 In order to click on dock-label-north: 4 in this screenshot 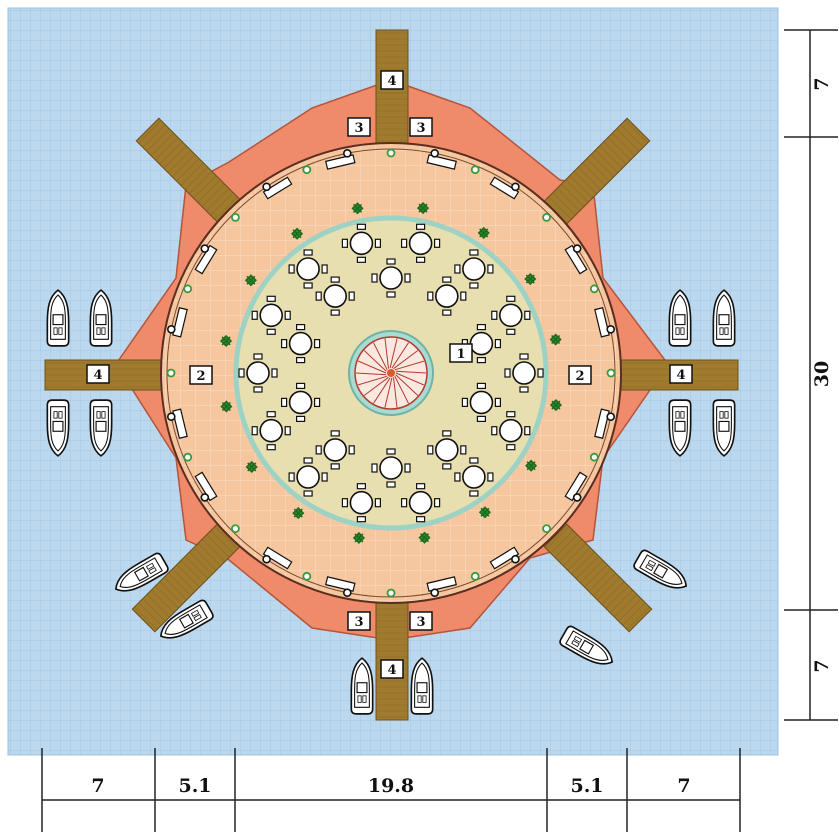, I will do `click(392, 80)`.